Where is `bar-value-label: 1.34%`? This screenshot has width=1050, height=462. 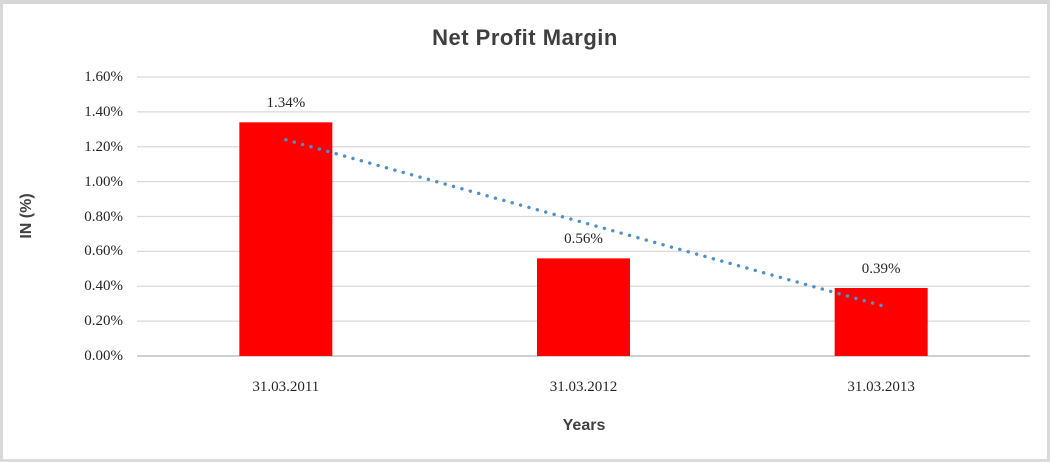 bar-value-label: 1.34% is located at coordinates (286, 103).